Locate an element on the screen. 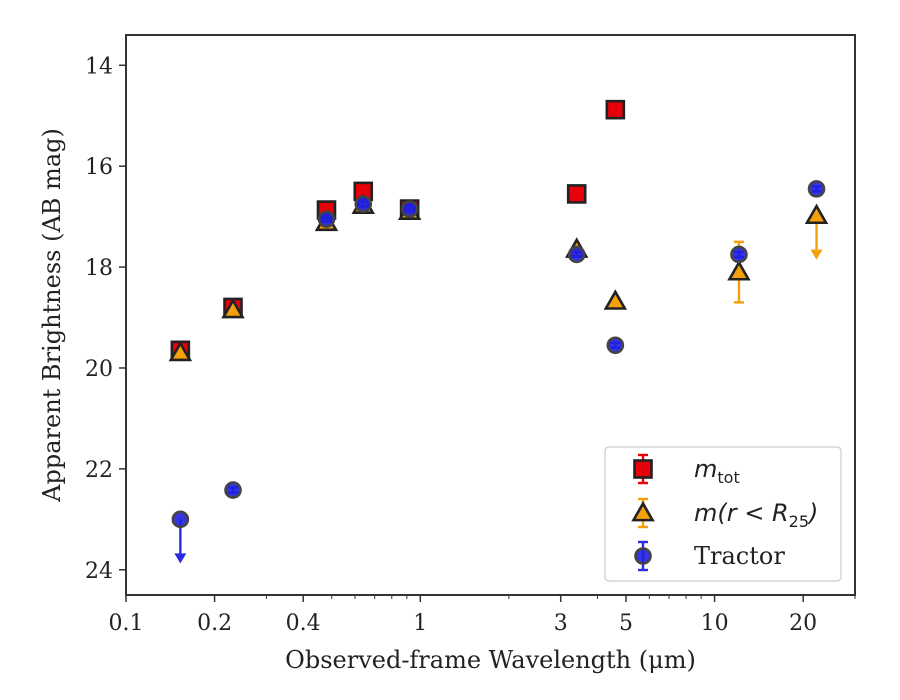 This screenshot has height=700, width=900. y-axis-label: Apparent Brightness (AB mag) is located at coordinates (52, 315).